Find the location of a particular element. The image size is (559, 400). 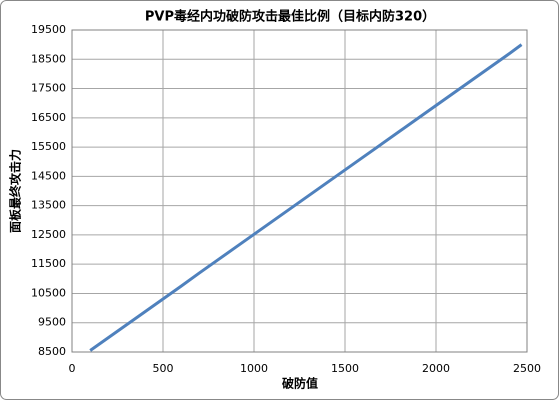

y-tick-label: 11500 is located at coordinates (48, 263).